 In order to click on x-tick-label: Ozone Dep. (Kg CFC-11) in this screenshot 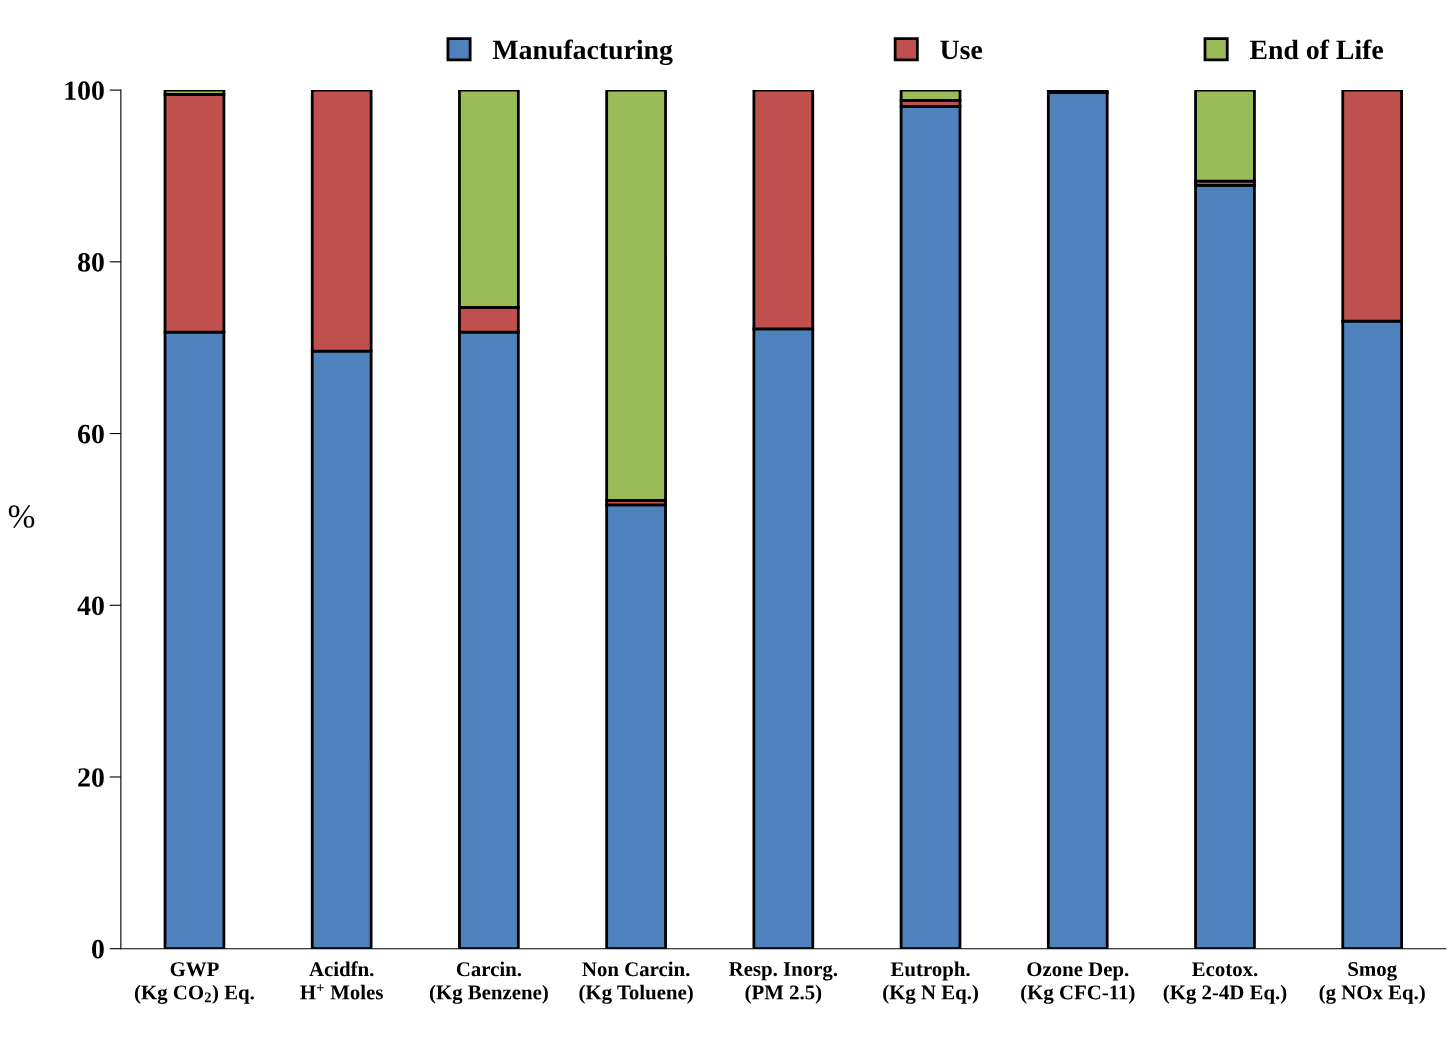, I will do `click(1078, 983)`.